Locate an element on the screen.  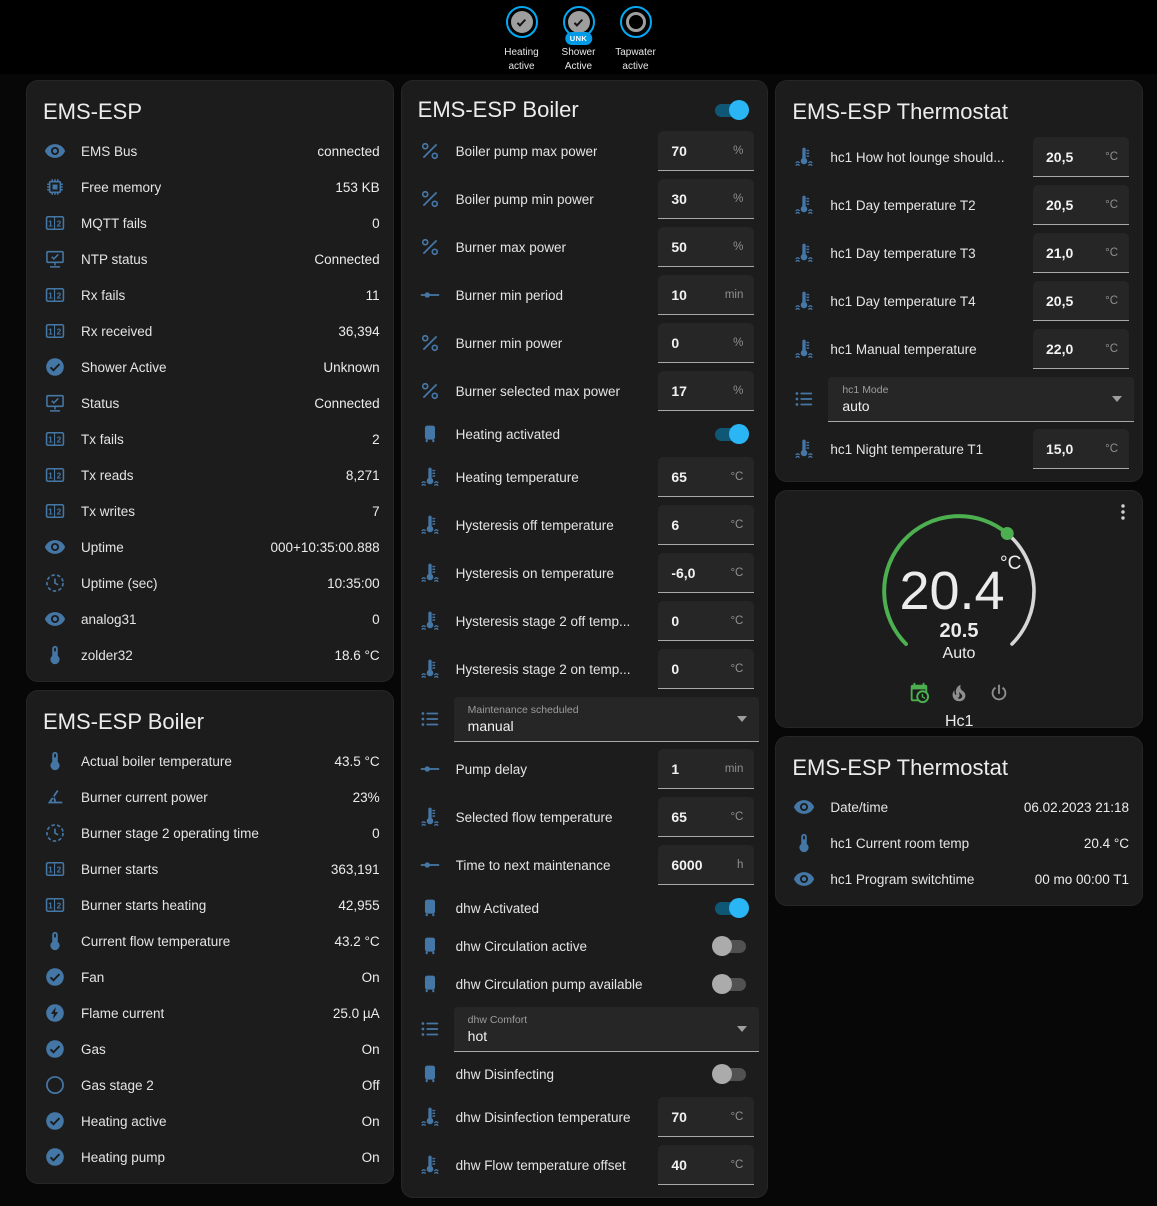
entity-row: dhw Comfort hot is located at coordinates (585, 1029).